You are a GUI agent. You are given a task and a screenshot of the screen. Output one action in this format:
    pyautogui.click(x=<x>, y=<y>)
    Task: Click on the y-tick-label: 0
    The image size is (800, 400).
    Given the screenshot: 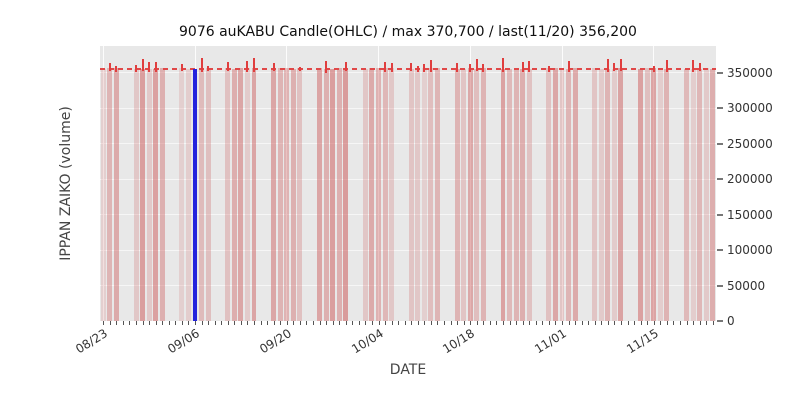 What is the action you would take?
    pyautogui.click(x=731, y=321)
    